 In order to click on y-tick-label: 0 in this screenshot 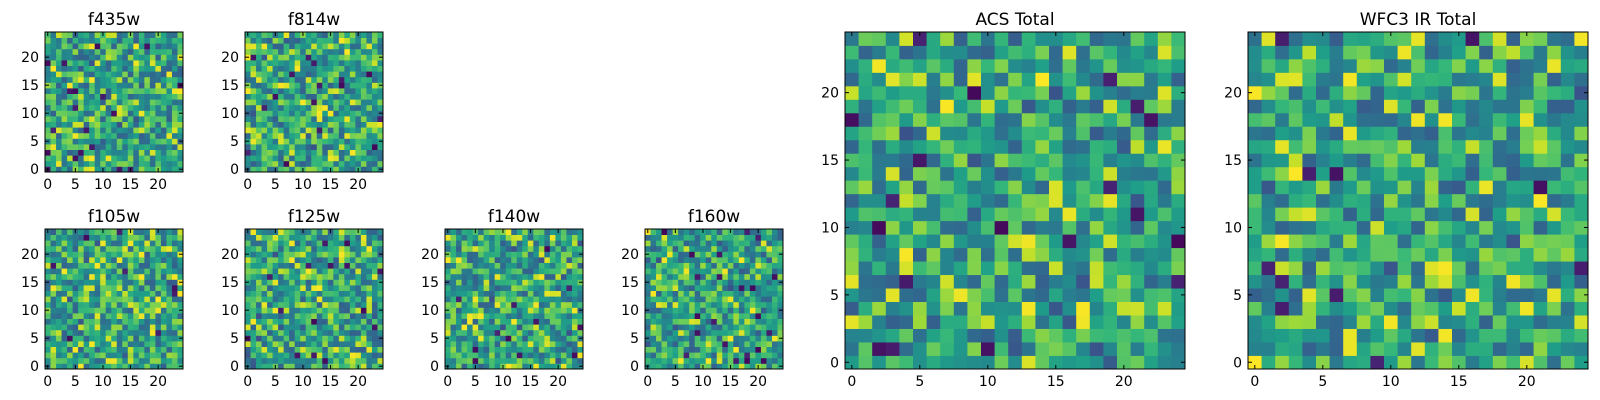, I will do `click(434, 367)`.